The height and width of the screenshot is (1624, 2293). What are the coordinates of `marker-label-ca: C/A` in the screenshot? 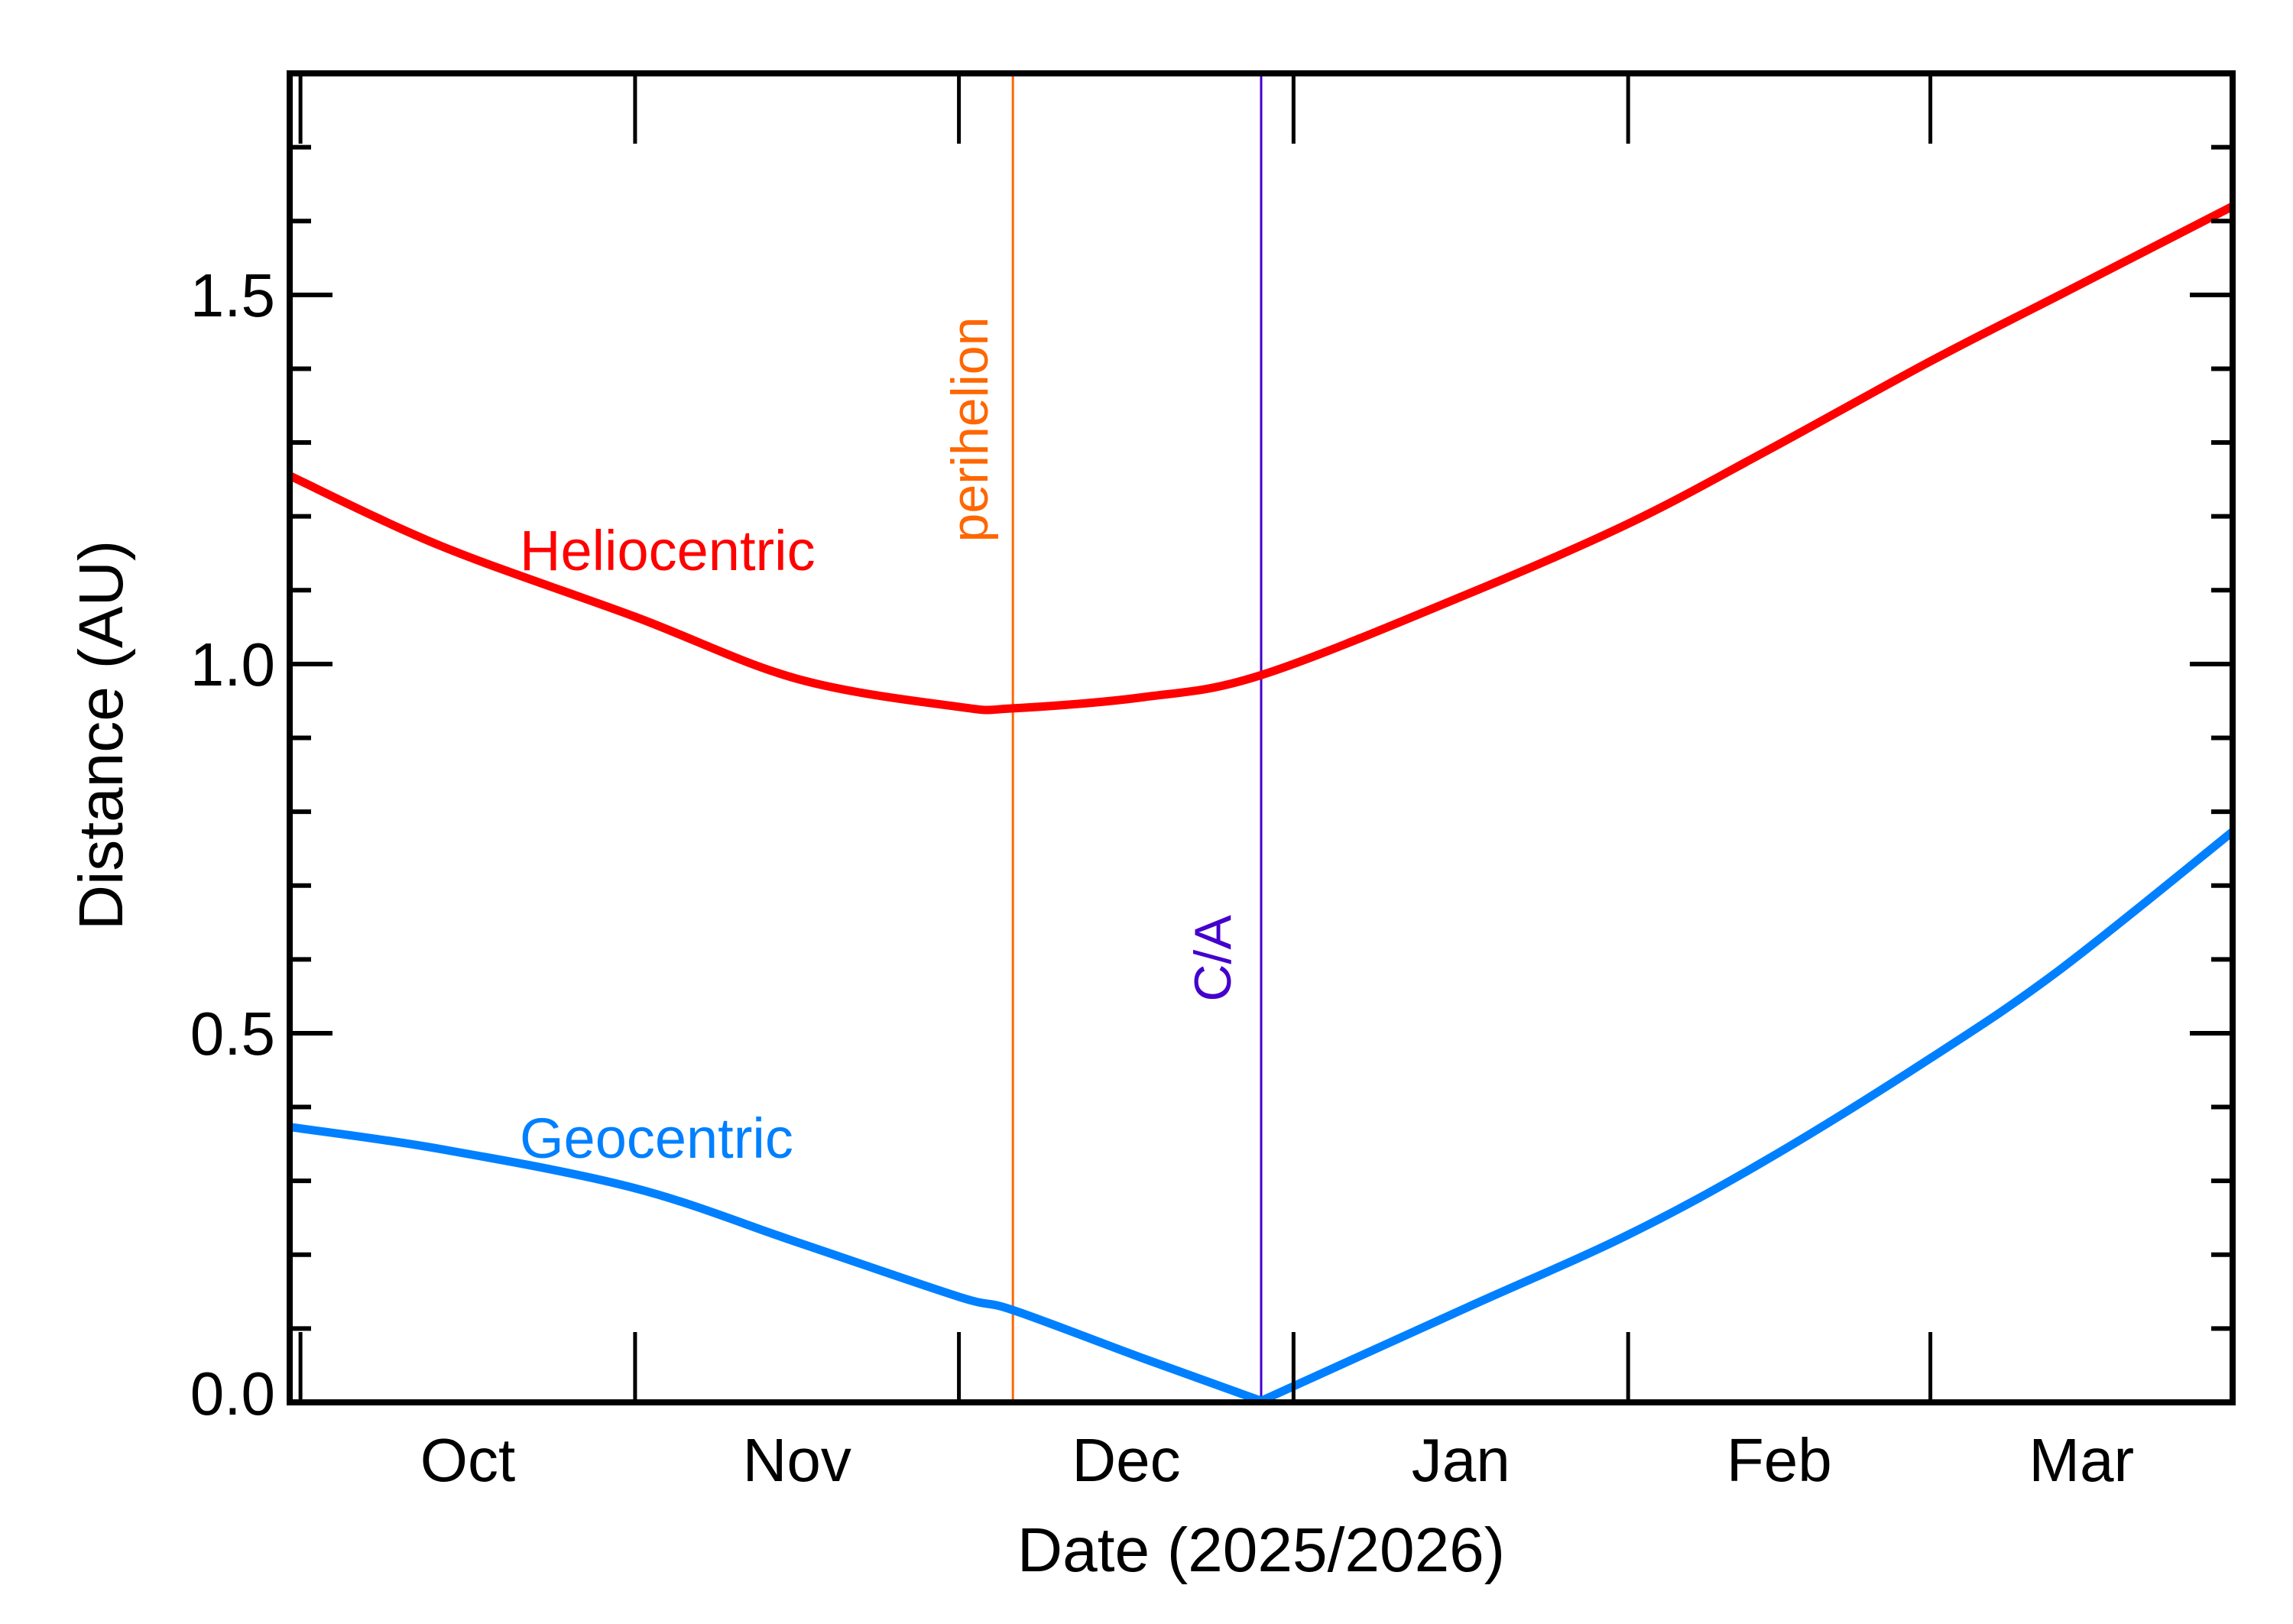 It's located at (1213, 958).